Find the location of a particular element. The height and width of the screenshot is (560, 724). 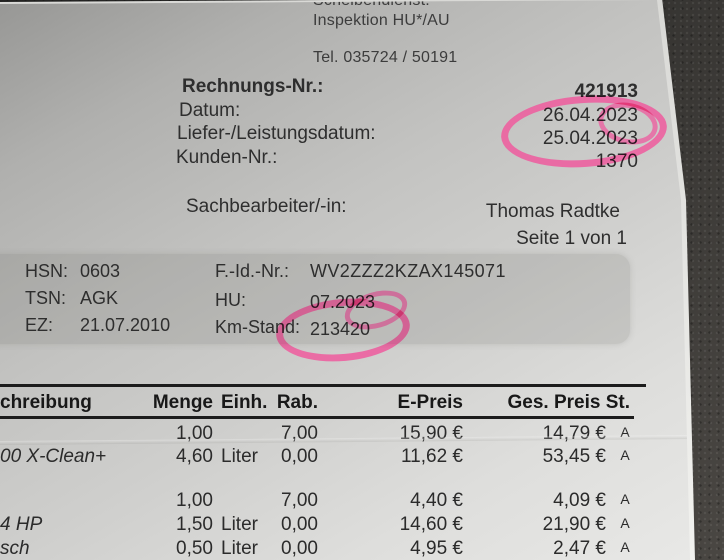

item-description: 00 X-Clean+ is located at coordinates (53, 456).